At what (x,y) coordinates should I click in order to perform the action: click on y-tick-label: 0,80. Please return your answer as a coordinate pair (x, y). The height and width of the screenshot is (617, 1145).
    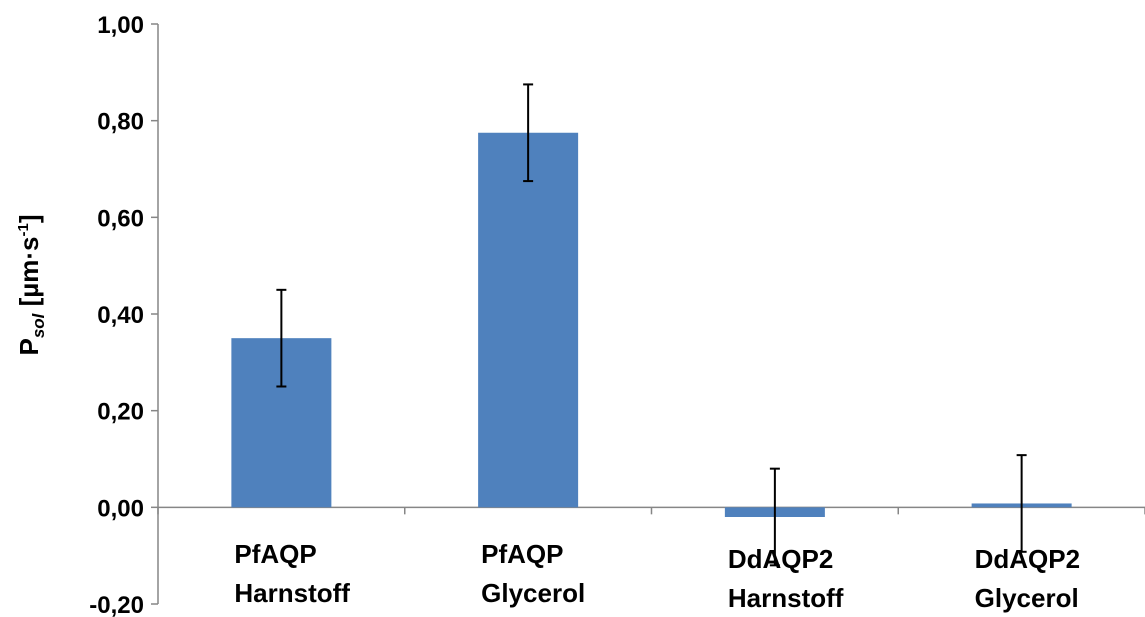
    Looking at the image, I should click on (120, 122).